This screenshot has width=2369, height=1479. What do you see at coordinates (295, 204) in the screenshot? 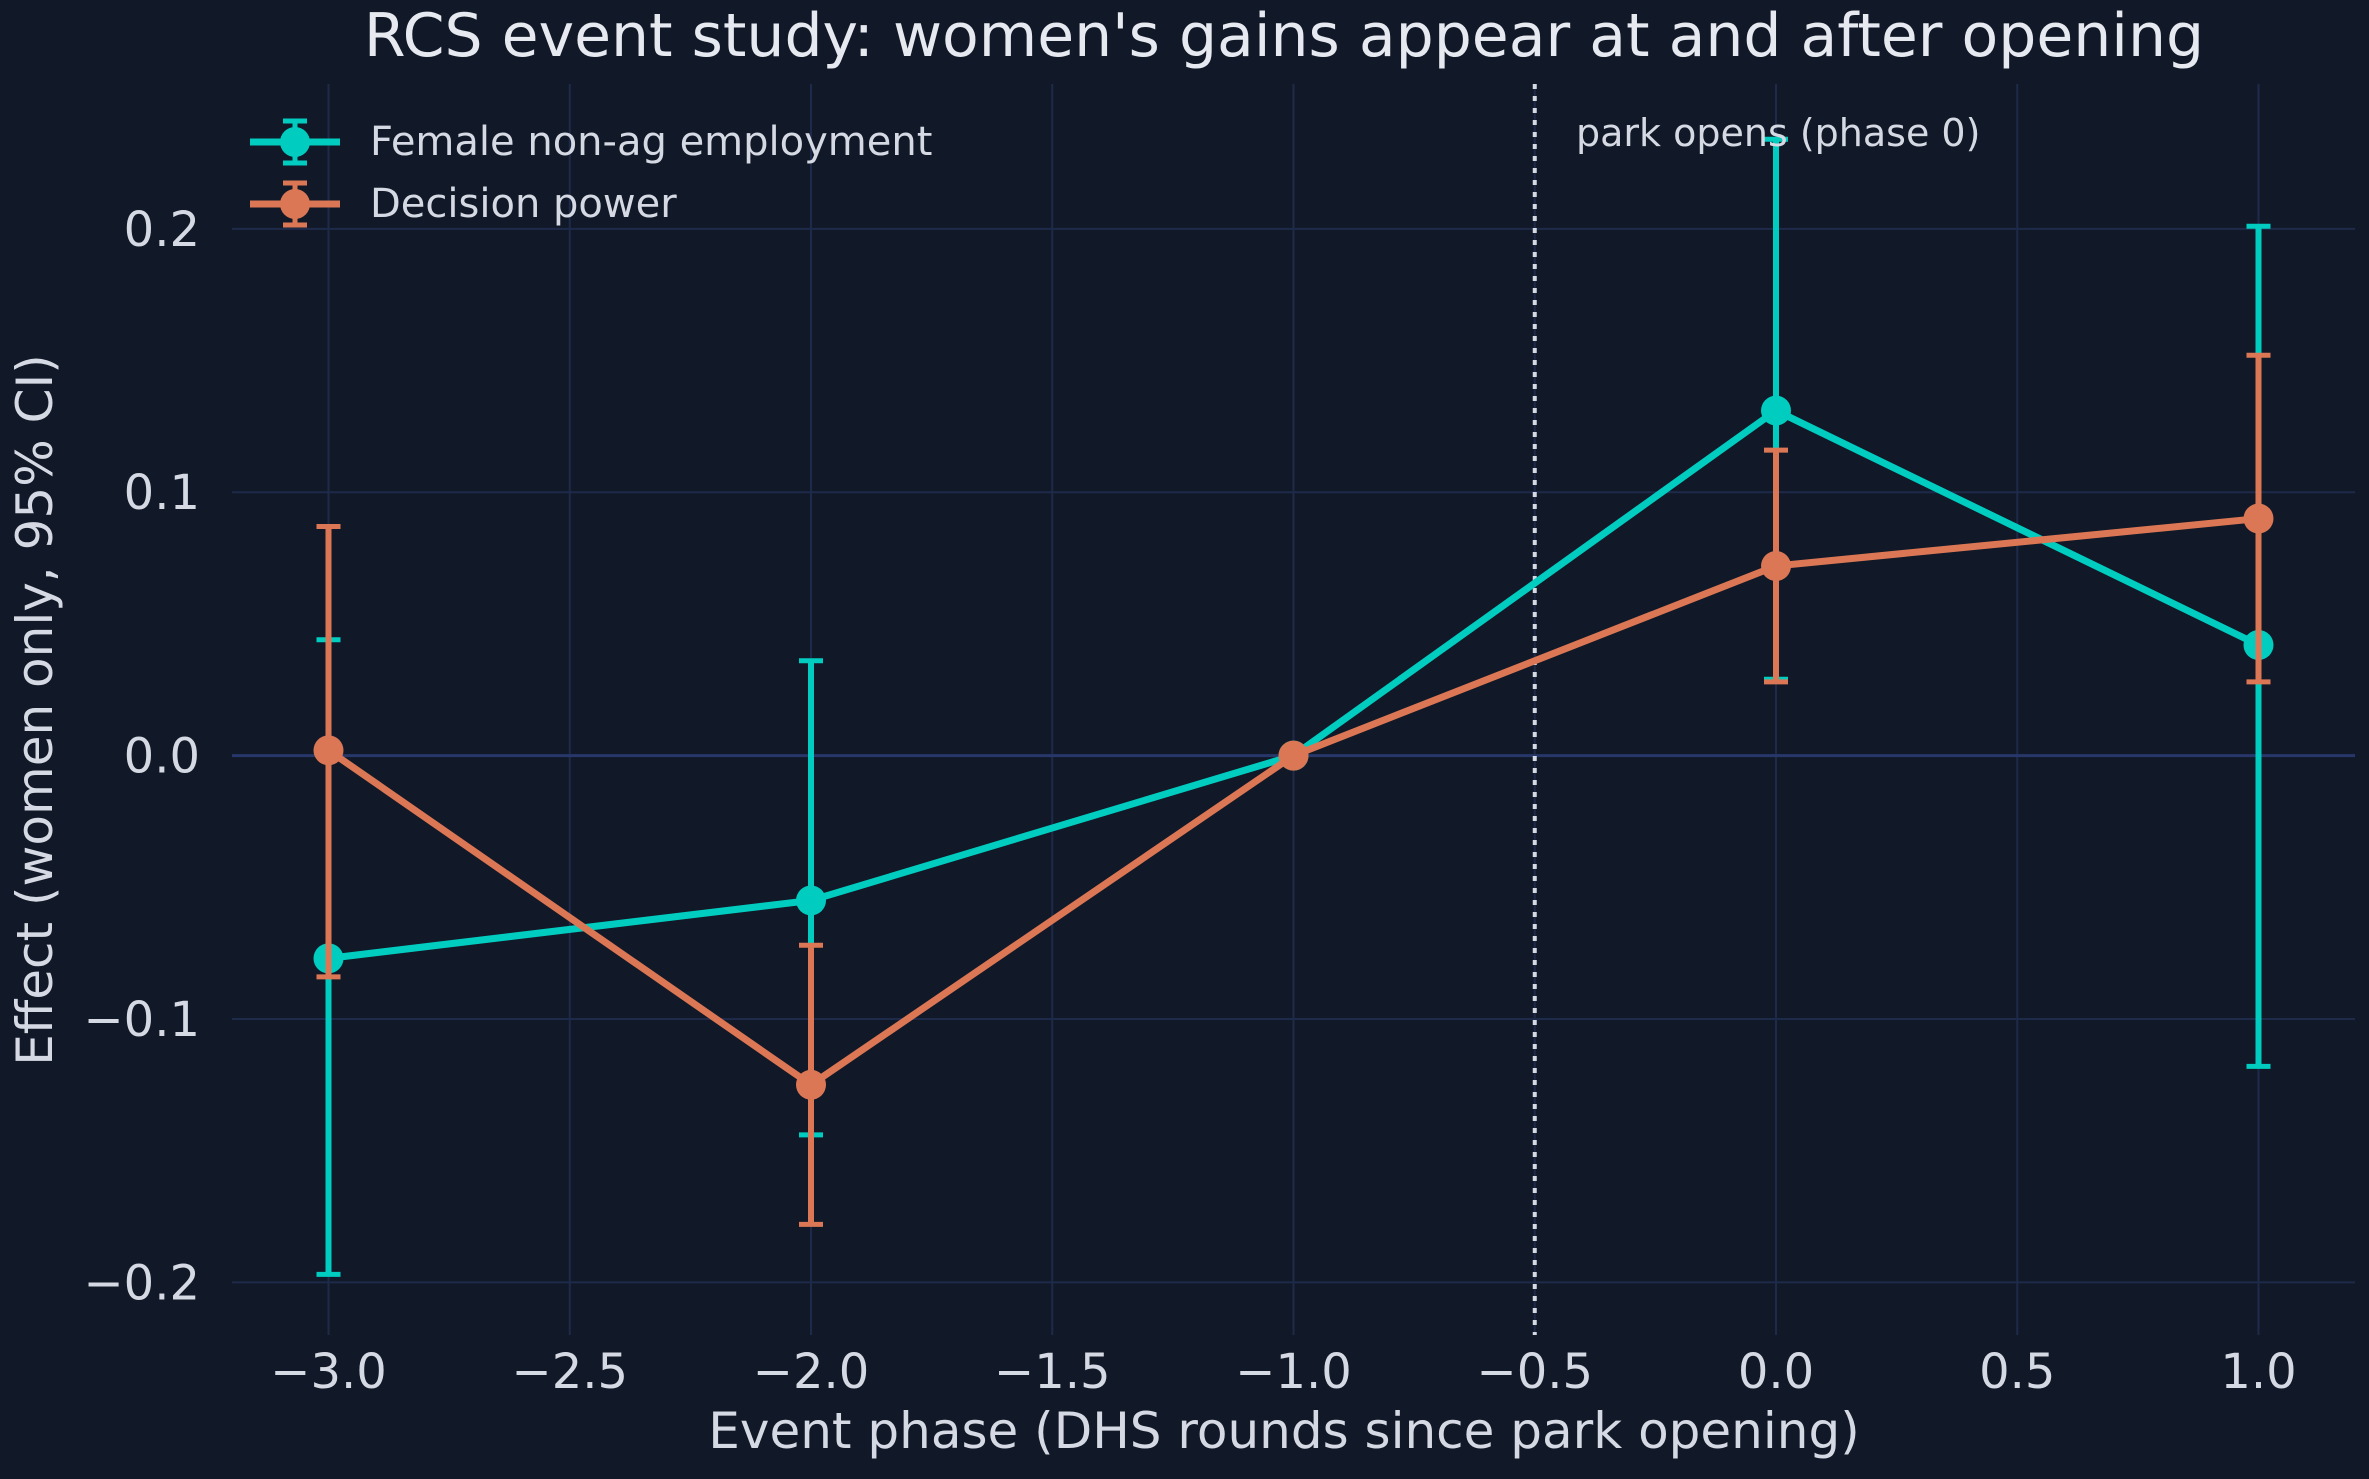
I see `legend-marker-decision` at bounding box center [295, 204].